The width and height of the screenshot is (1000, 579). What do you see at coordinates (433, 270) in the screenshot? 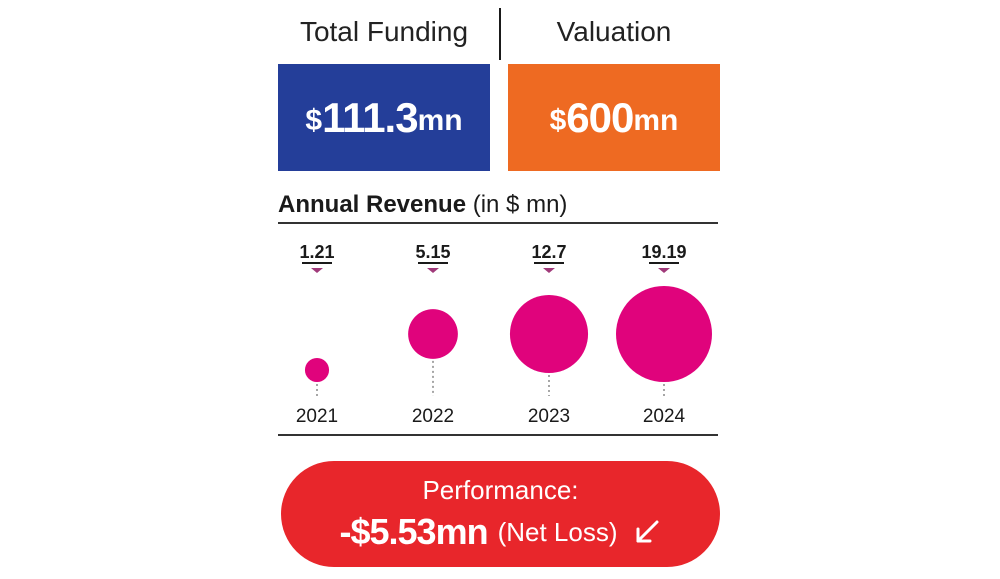
I see `value-pointer-2022` at bounding box center [433, 270].